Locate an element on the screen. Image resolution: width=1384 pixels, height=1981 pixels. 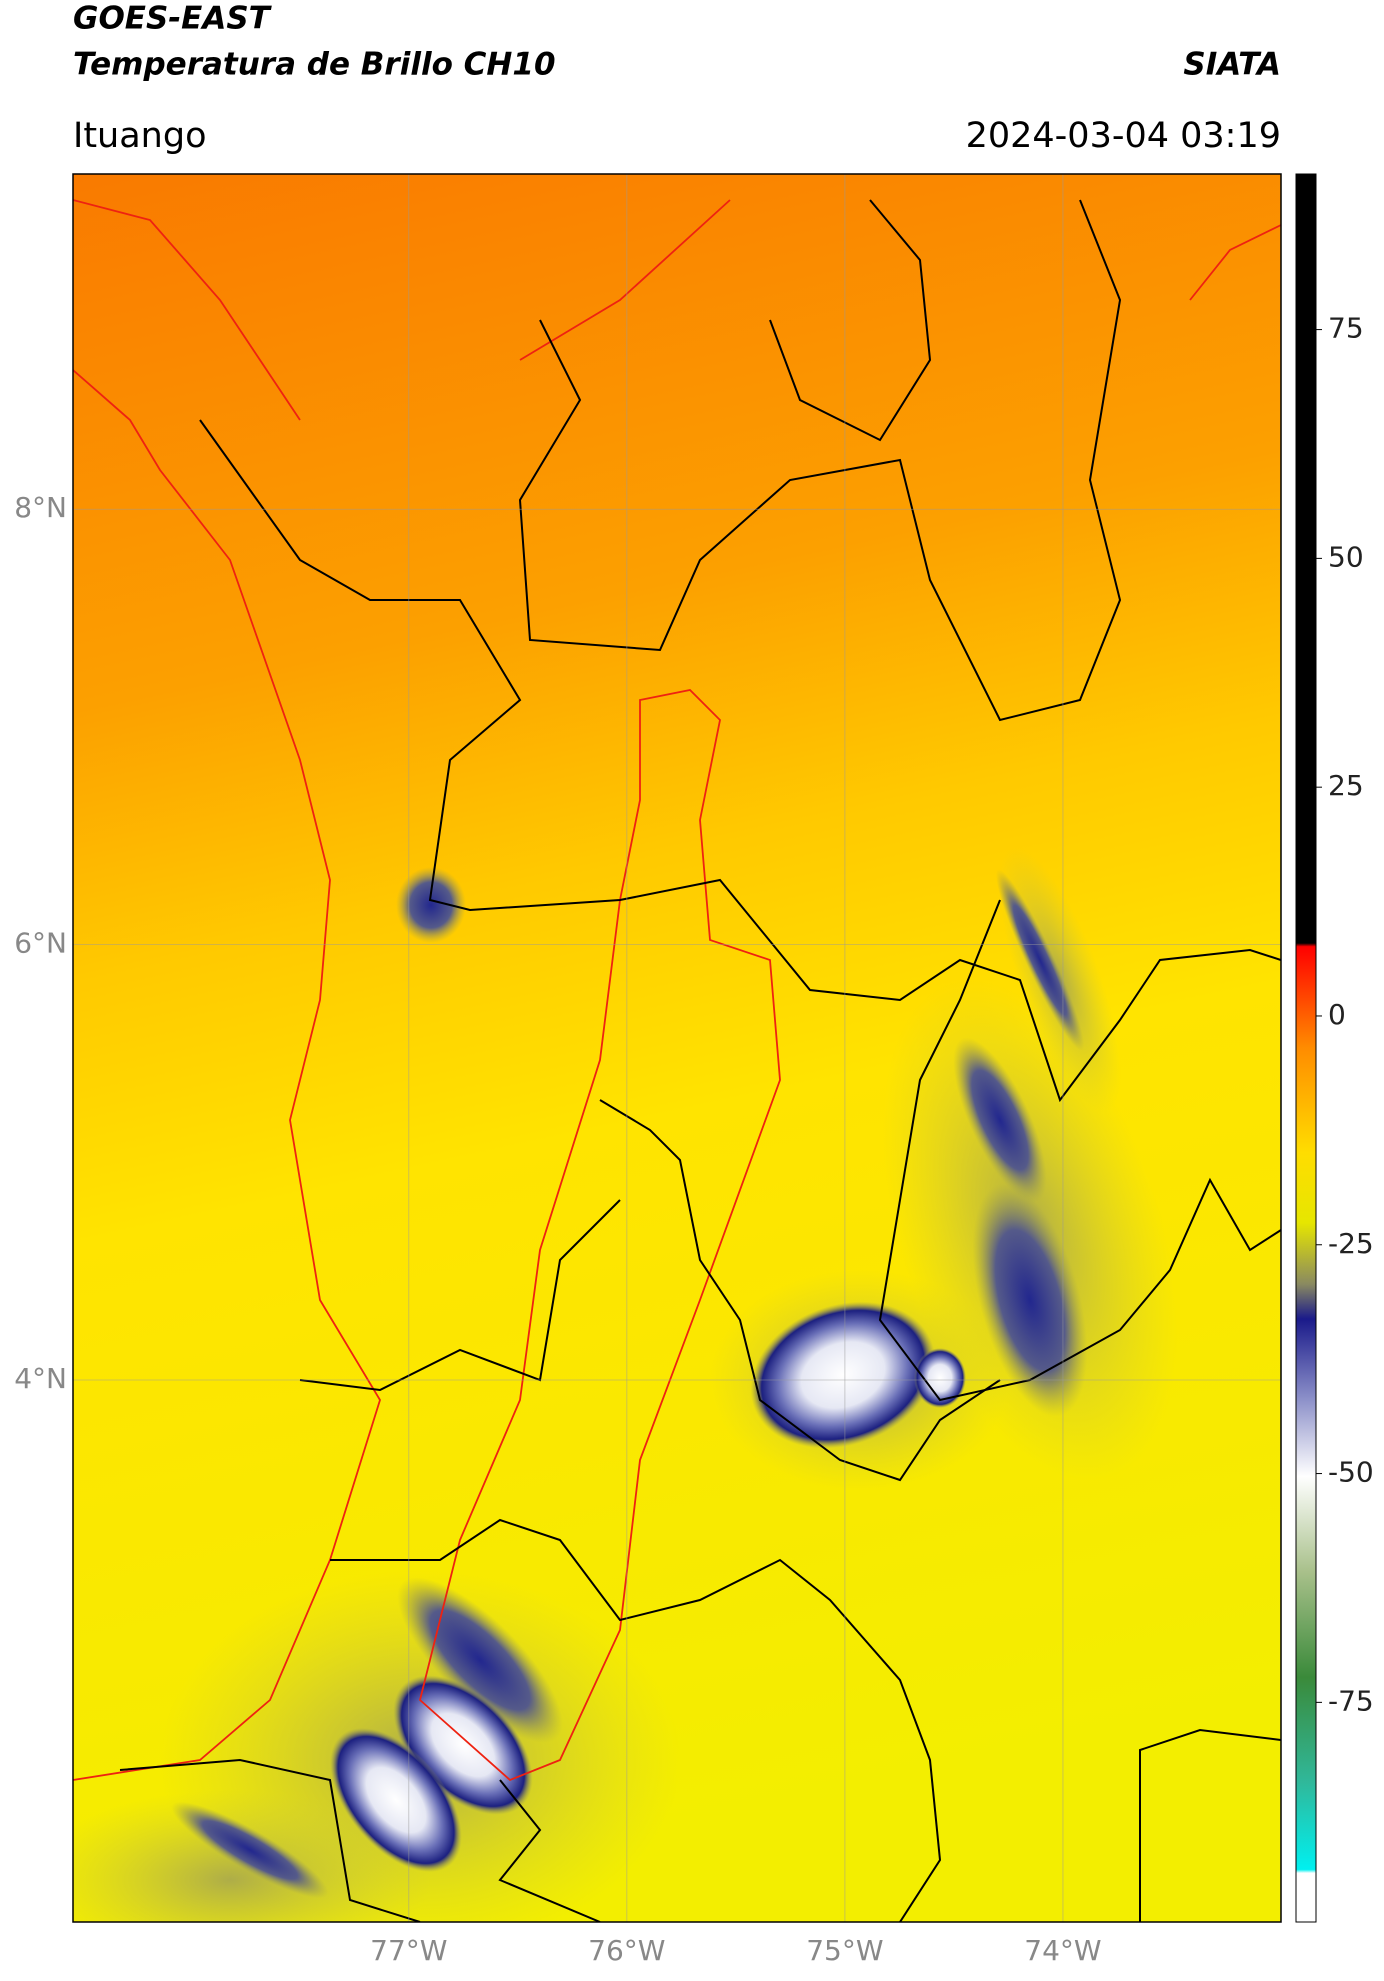
colorbar-tick-label: -75 is located at coordinates (1351, 1700).